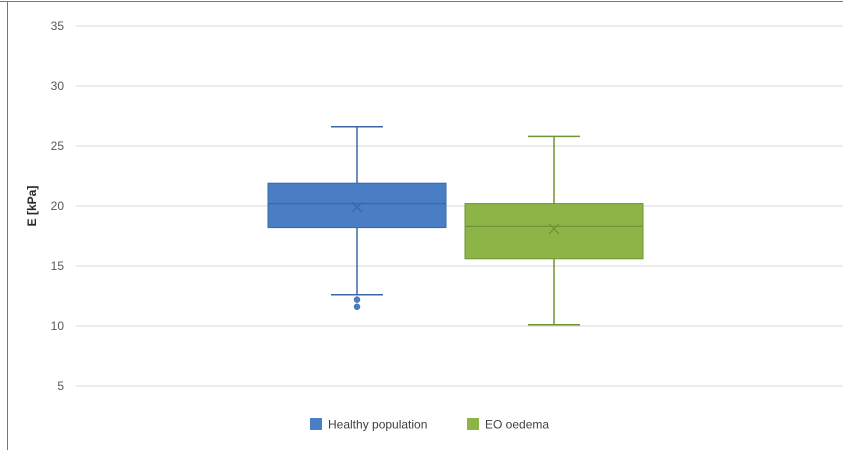 The height and width of the screenshot is (450, 843). I want to click on y-tick-label: 20, so click(58, 206).